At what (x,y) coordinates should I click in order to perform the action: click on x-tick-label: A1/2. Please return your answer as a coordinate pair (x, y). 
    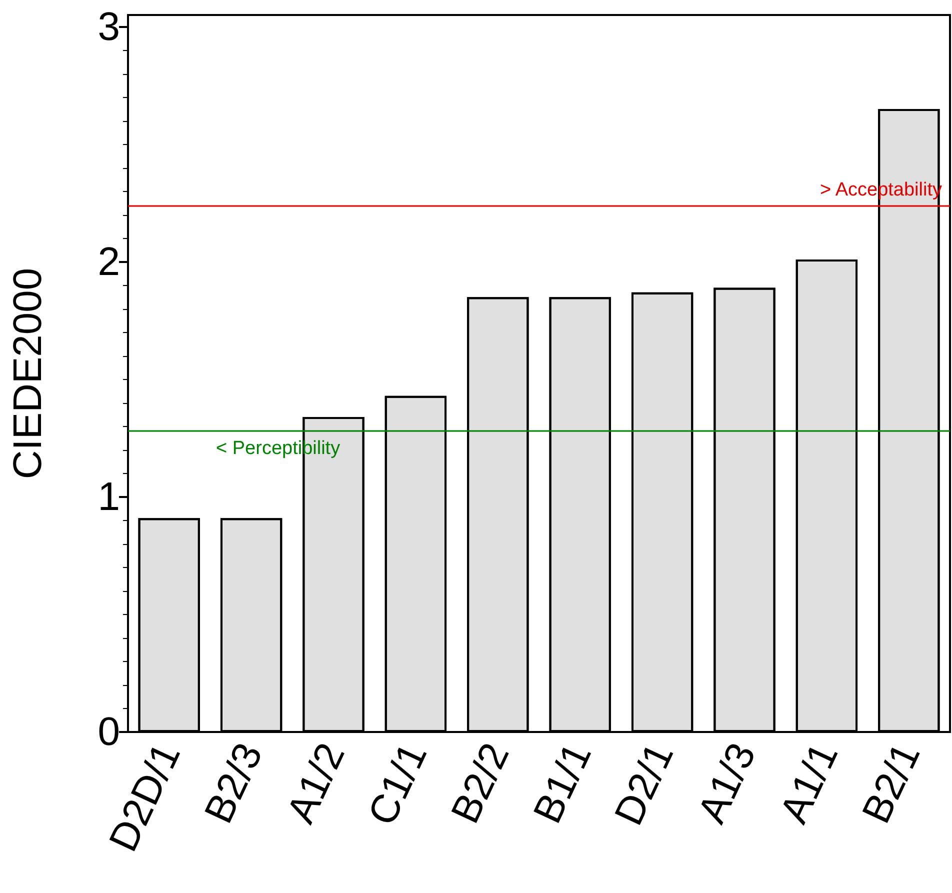
    Looking at the image, I should click on (316, 783).